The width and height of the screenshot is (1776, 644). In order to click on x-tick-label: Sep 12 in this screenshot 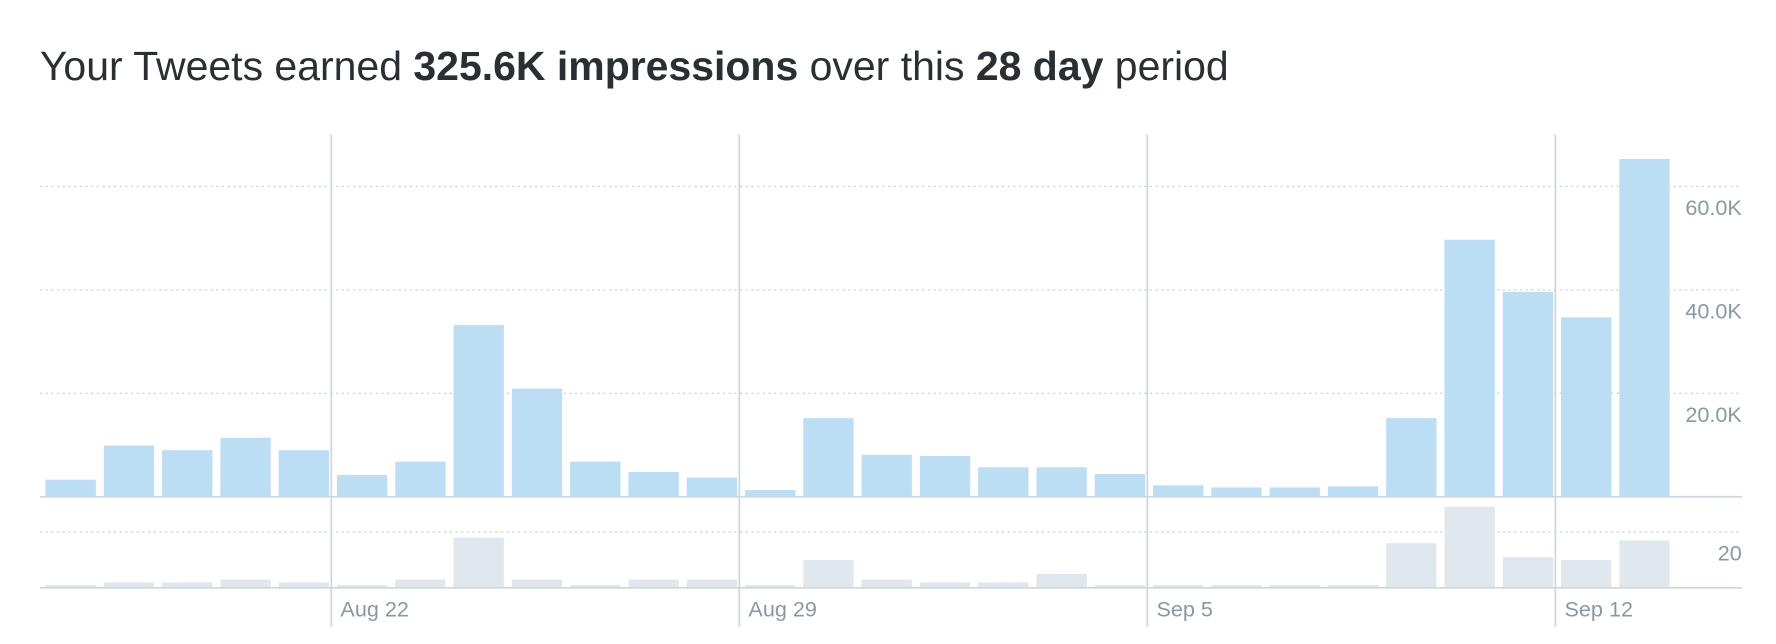, I will do `click(1598, 608)`.